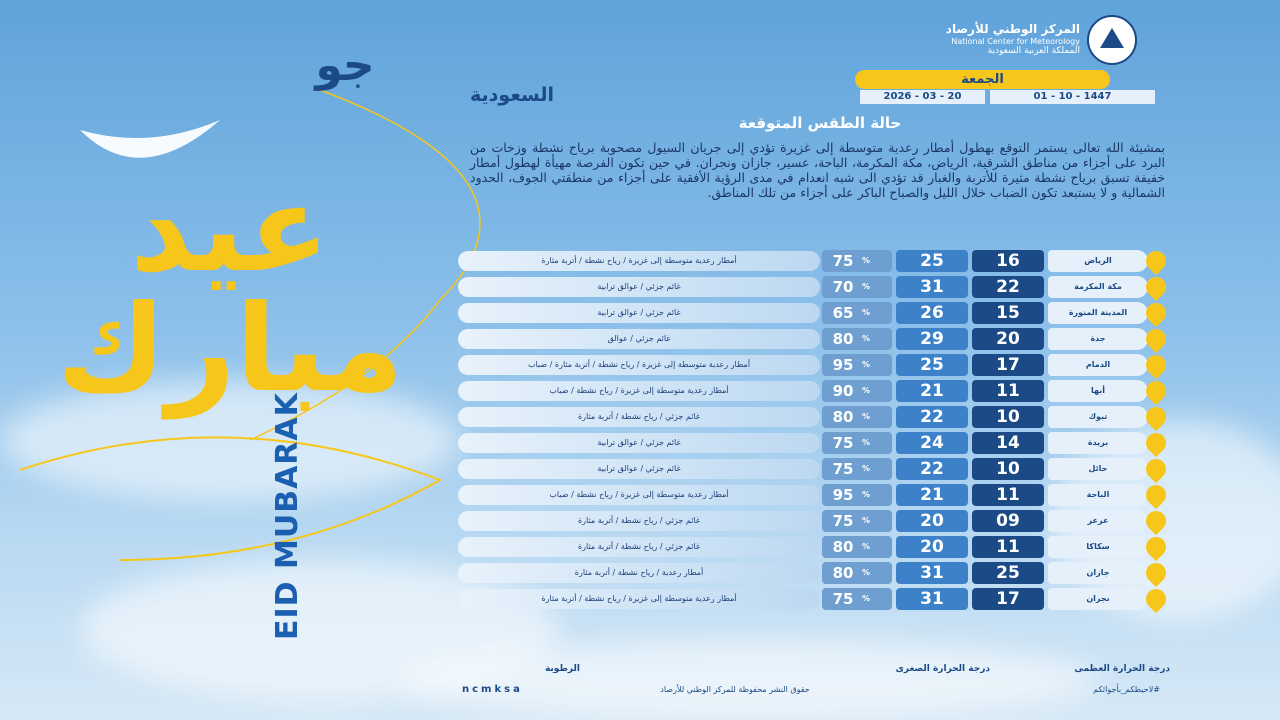 The height and width of the screenshot is (720, 1280). What do you see at coordinates (1008, 261) in the screenshot?
I see `min-temp: 16` at bounding box center [1008, 261].